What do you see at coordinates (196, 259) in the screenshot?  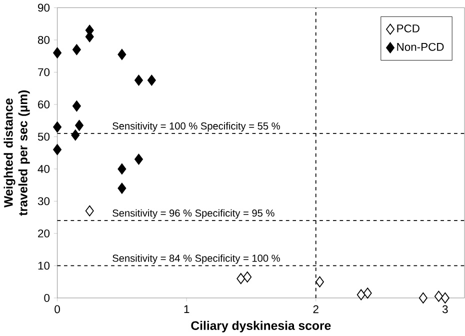 I see `annotation: Sensitivity = 84 % Specificity = 100 %` at bounding box center [196, 259].